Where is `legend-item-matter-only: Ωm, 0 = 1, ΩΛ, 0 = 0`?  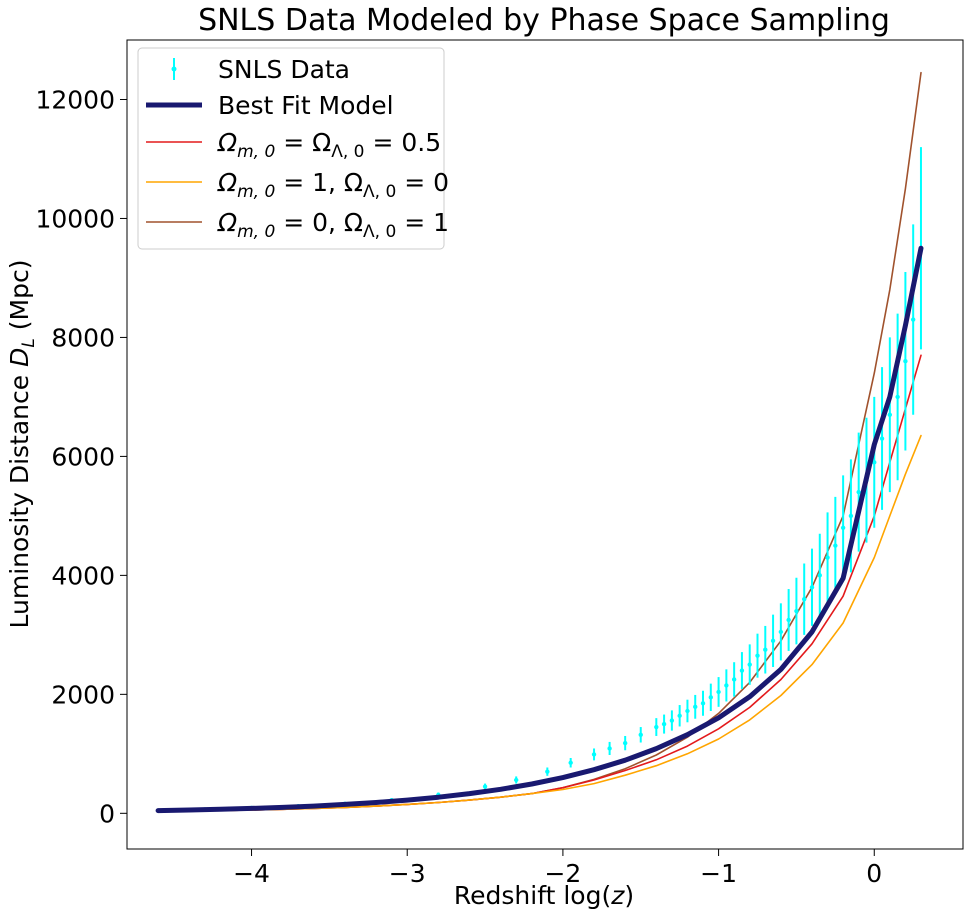 legend-item-matter-only: Ωm, 0 = 1, ΩΛ, 0 = 0 is located at coordinates (297, 185).